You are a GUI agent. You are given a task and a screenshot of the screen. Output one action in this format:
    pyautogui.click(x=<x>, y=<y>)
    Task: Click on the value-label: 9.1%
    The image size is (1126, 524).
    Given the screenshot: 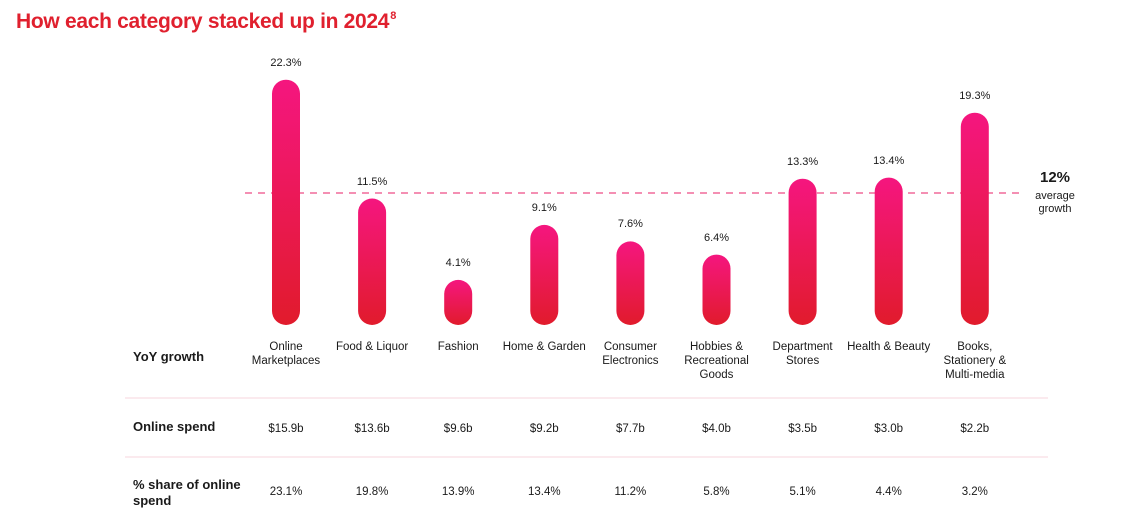 What is the action you would take?
    pyautogui.click(x=544, y=207)
    